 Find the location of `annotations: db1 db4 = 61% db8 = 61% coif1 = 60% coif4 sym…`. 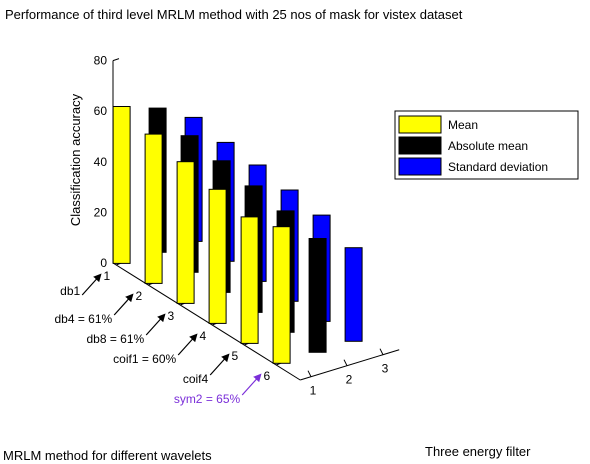

annotations: db1 db4 = 61% db8 = 61% coif1 = 60% coif4 sym… is located at coordinates (158, 339).